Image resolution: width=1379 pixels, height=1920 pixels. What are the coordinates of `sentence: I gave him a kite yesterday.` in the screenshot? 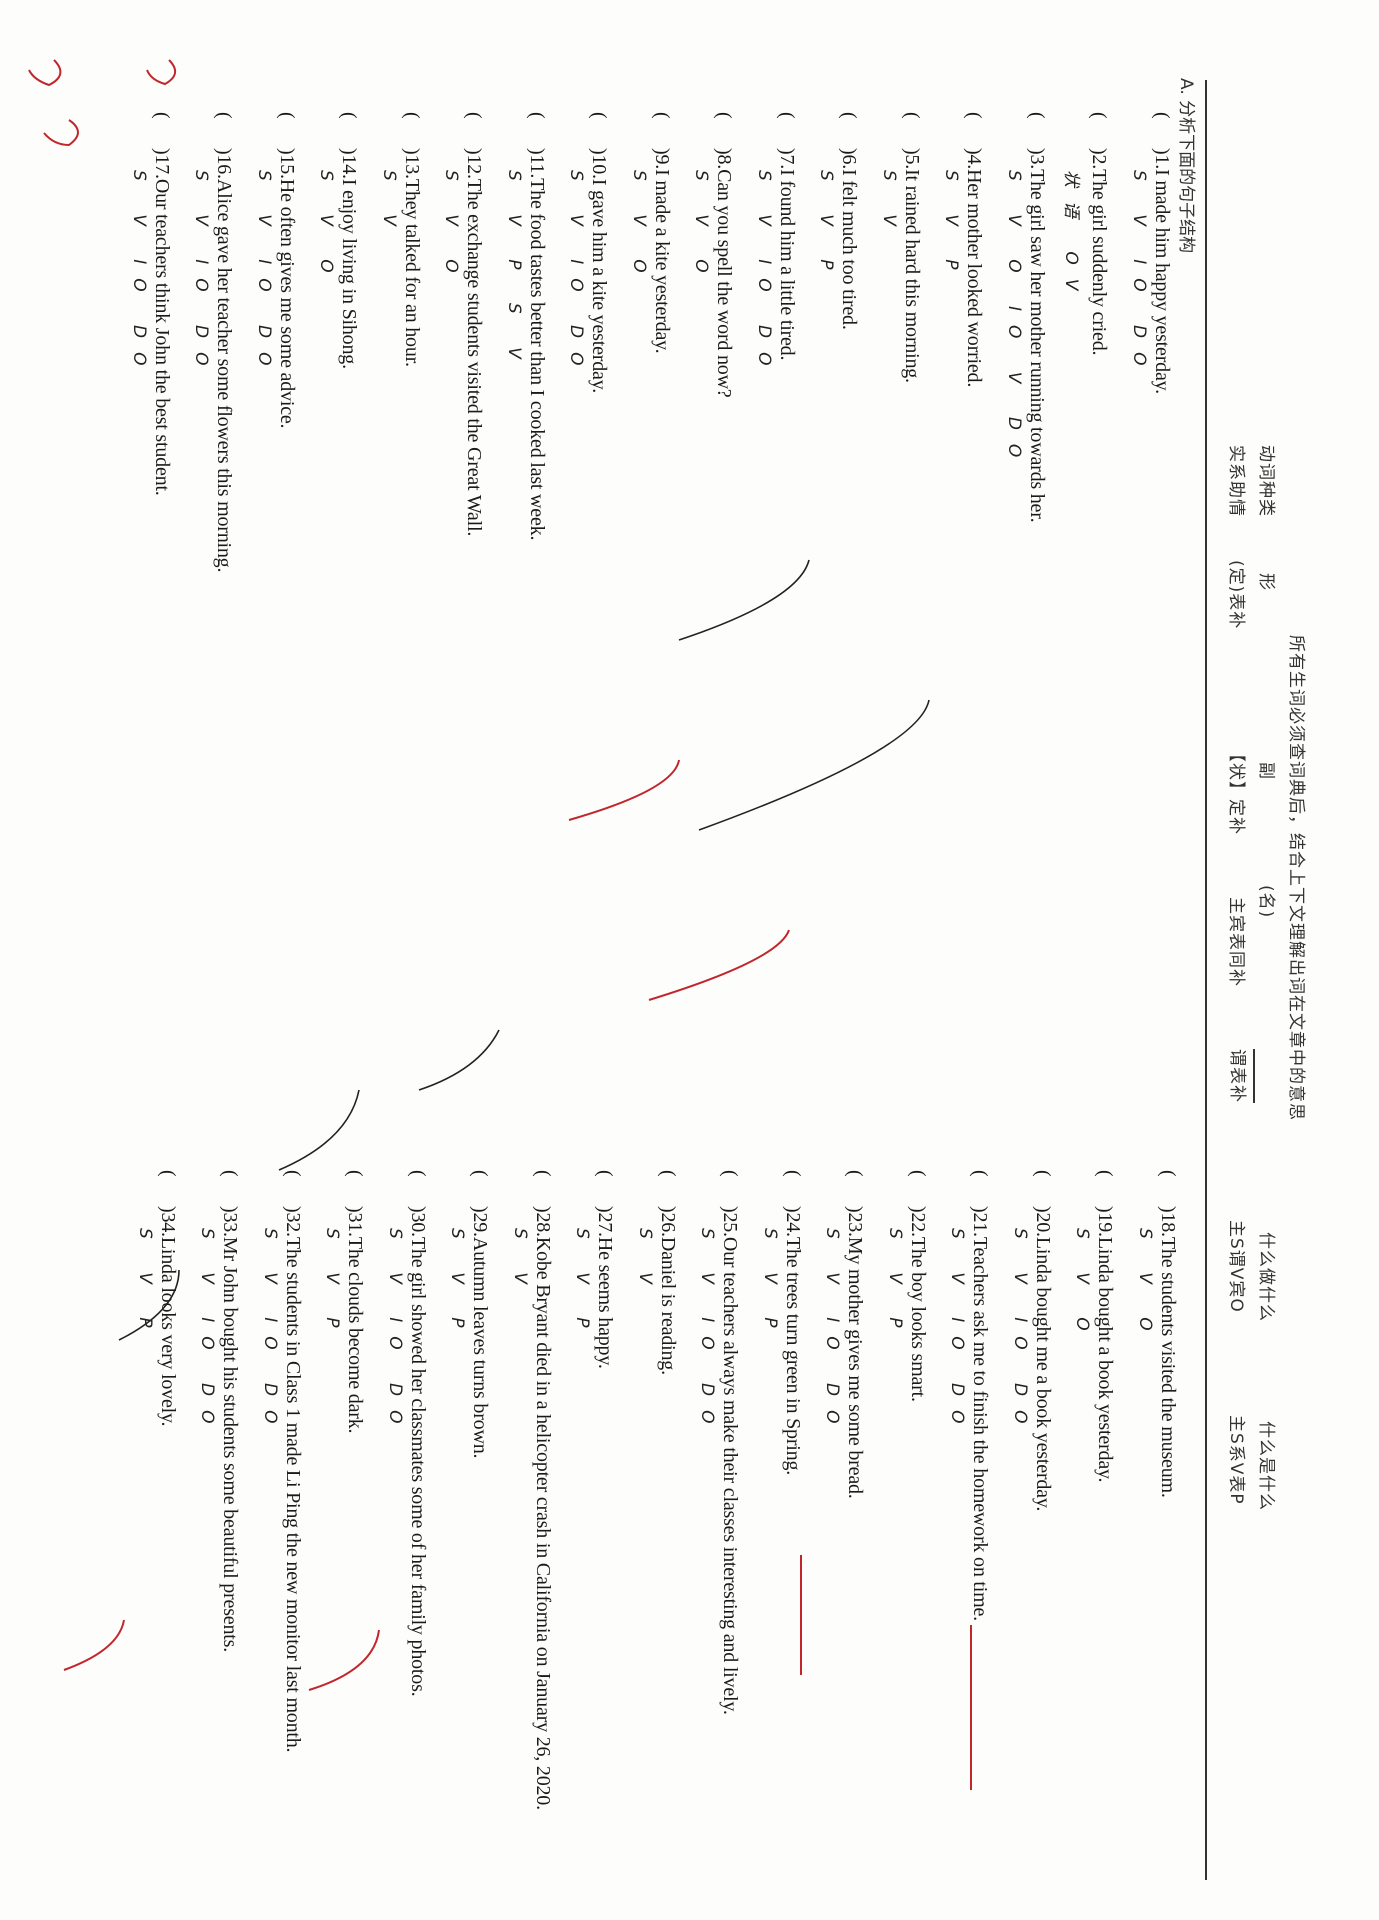 It's located at (599, 286).